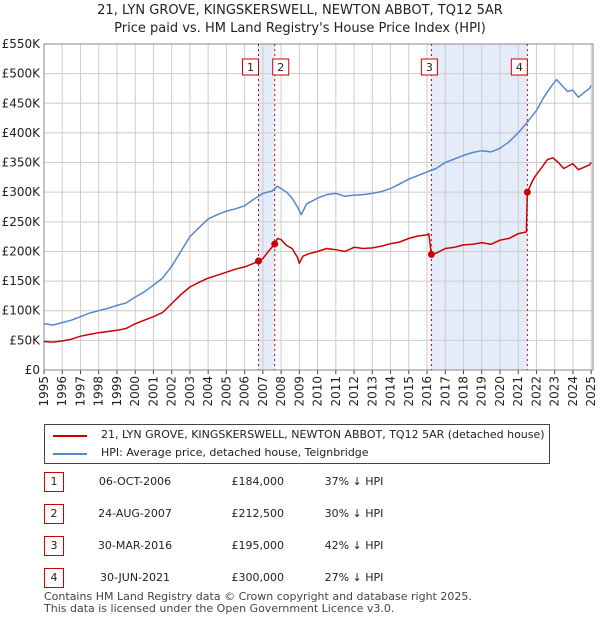  I want to click on x-tick-label: 2020, so click(500, 391).